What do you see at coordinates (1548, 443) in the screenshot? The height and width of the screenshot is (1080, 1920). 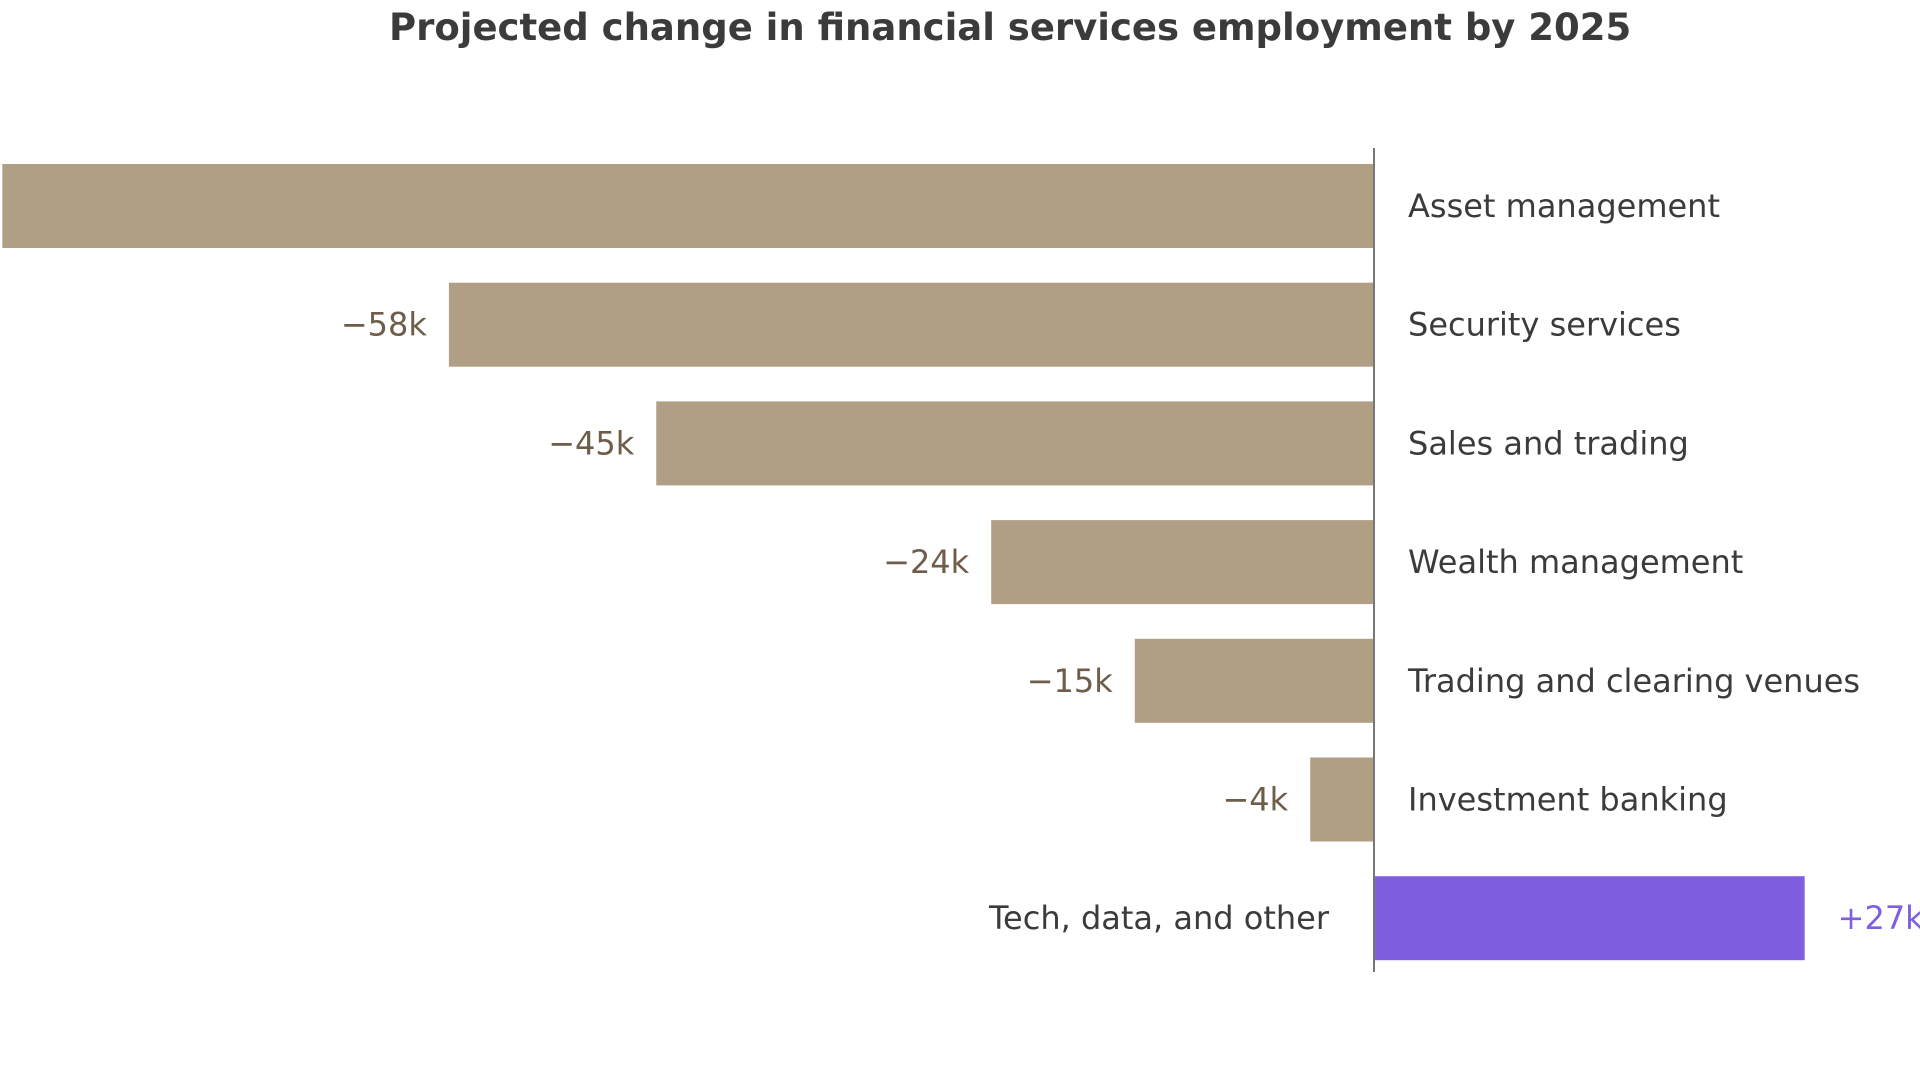 I see `category-label-2: Sales and trading` at bounding box center [1548, 443].